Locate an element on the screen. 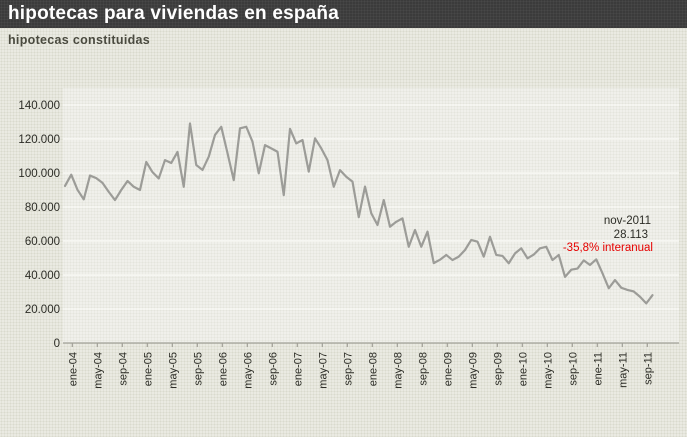 The image size is (687, 437). x-axis-tick-label: may-04 is located at coordinates (98, 370).